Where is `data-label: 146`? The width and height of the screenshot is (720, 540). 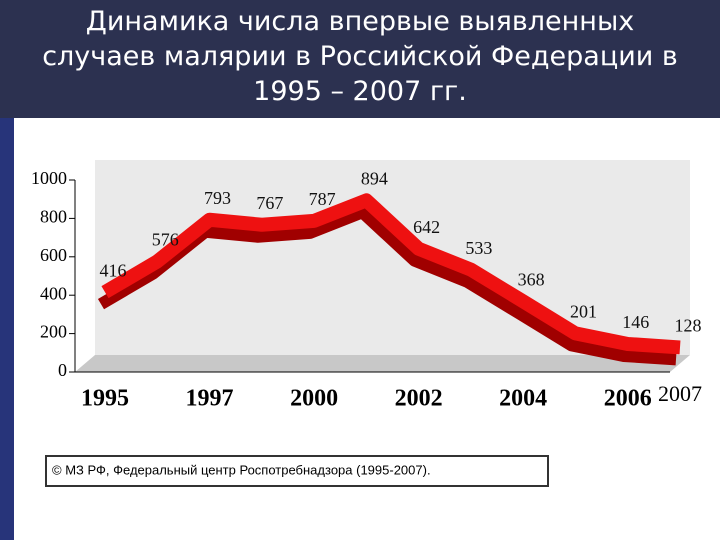
data-label: 146 is located at coordinates (635, 322).